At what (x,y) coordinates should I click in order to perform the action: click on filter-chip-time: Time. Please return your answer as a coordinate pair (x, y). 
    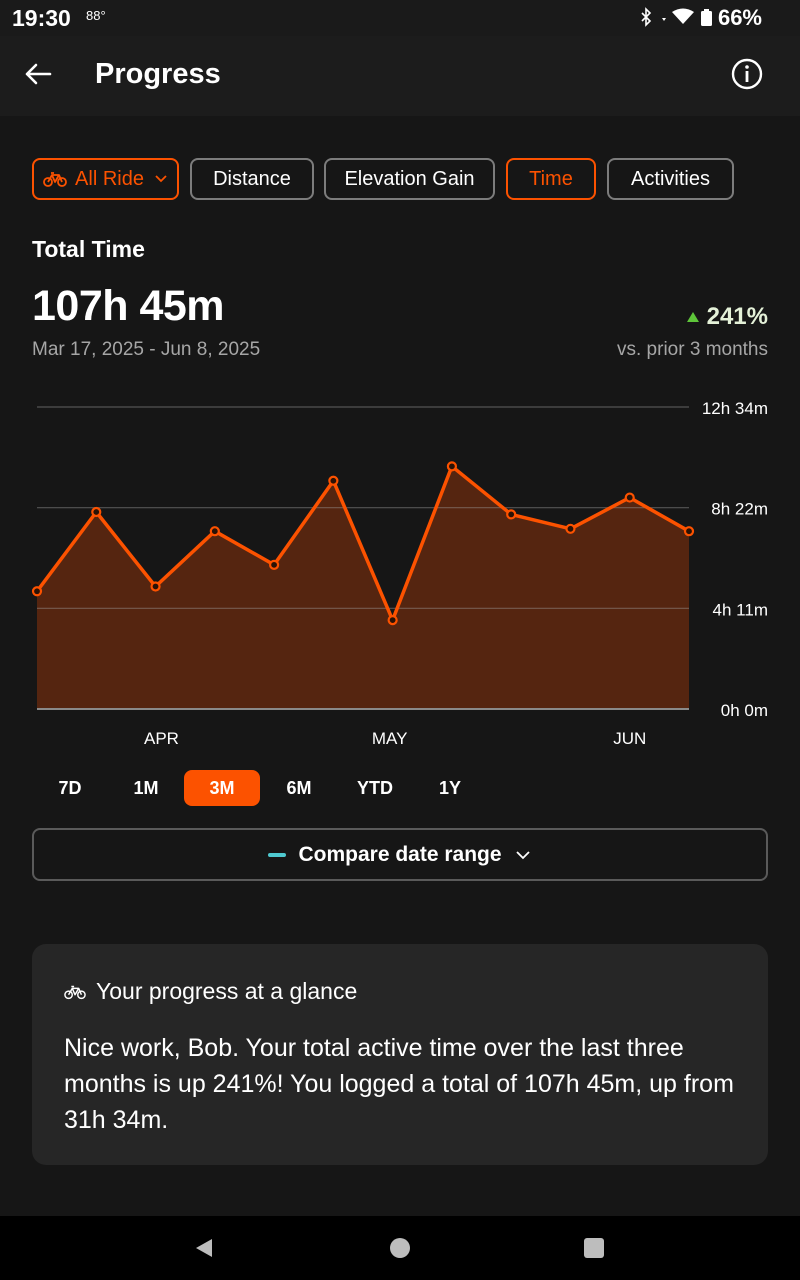
    Looking at the image, I should click on (551, 179).